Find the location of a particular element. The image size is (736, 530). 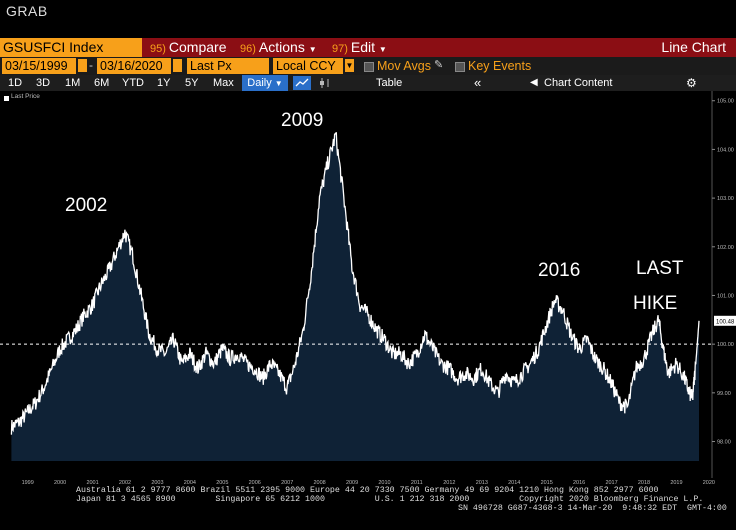

actions-shortcut: 96) is located at coordinates (248, 49).